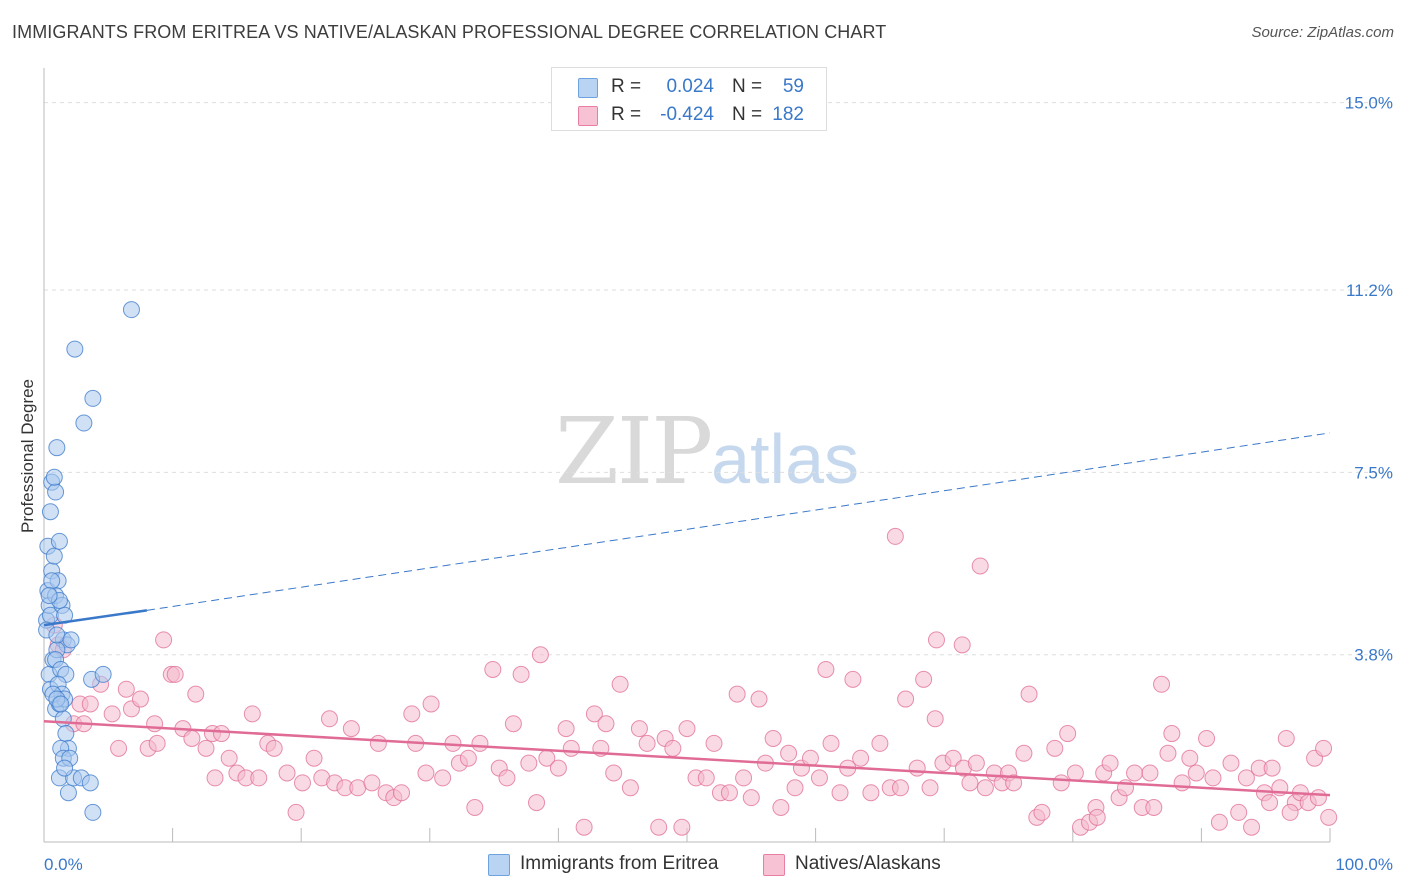 The width and height of the screenshot is (1406, 892). I want to click on stats-r-value: 0.024, so click(690, 86).